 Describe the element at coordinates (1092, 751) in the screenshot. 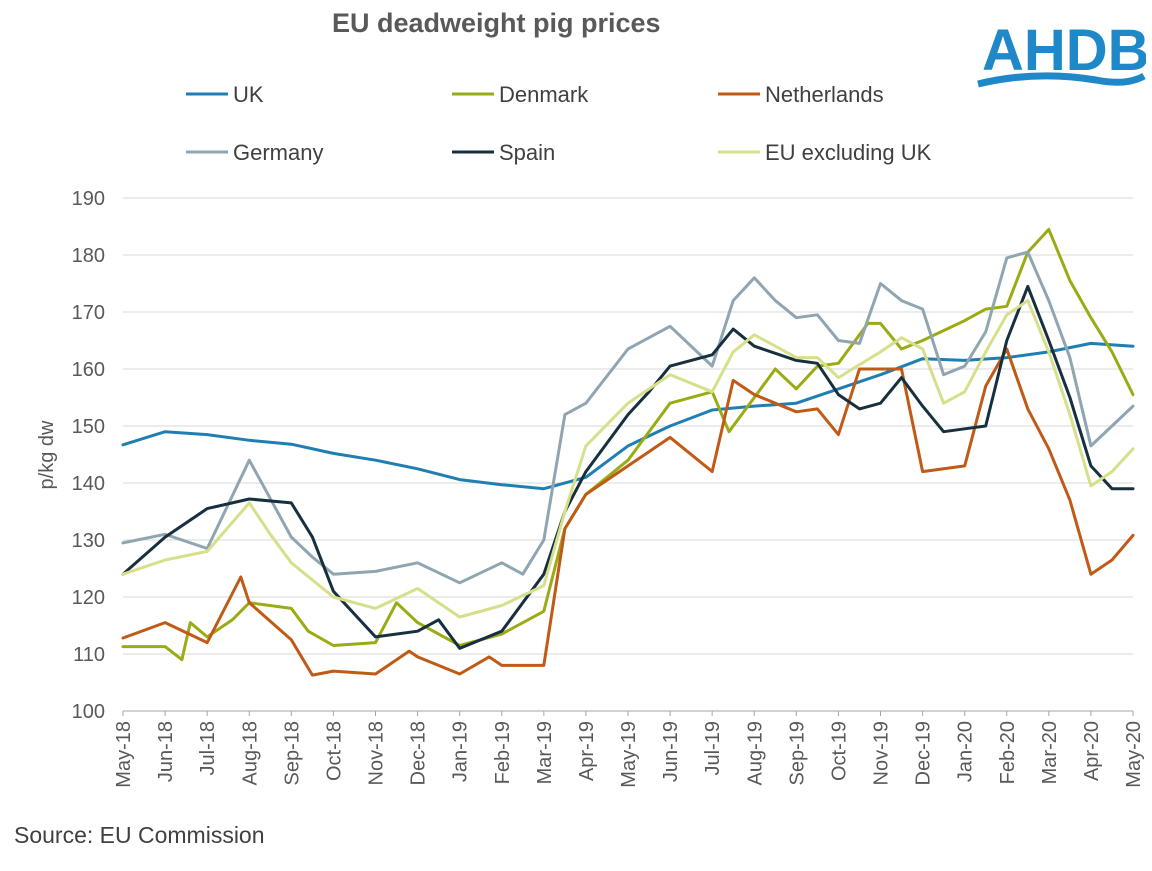

I see `x-tick-label: Apr-20` at that location.